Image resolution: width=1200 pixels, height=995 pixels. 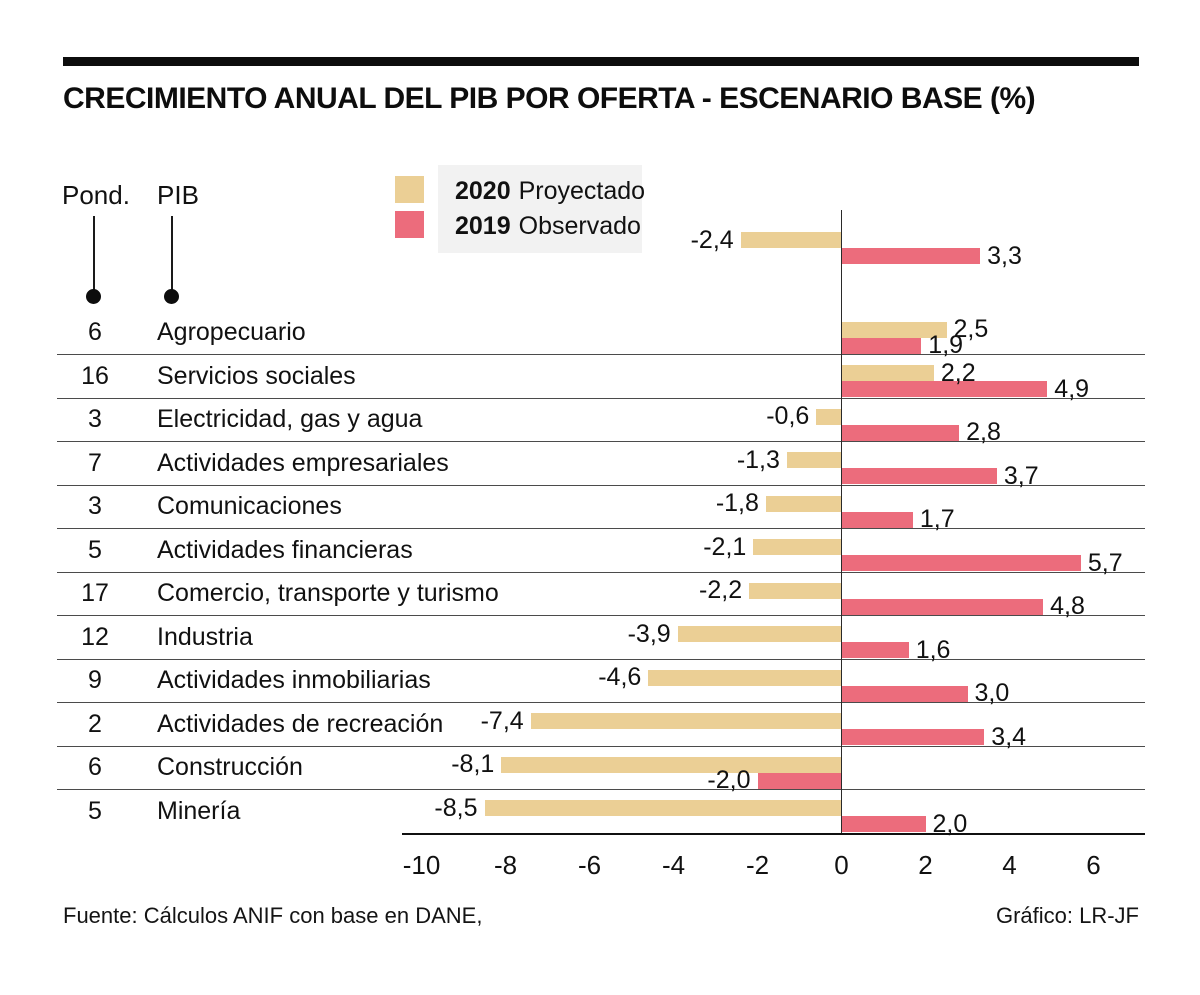 I want to click on legend-series-label: Observado, so click(x=579, y=226).